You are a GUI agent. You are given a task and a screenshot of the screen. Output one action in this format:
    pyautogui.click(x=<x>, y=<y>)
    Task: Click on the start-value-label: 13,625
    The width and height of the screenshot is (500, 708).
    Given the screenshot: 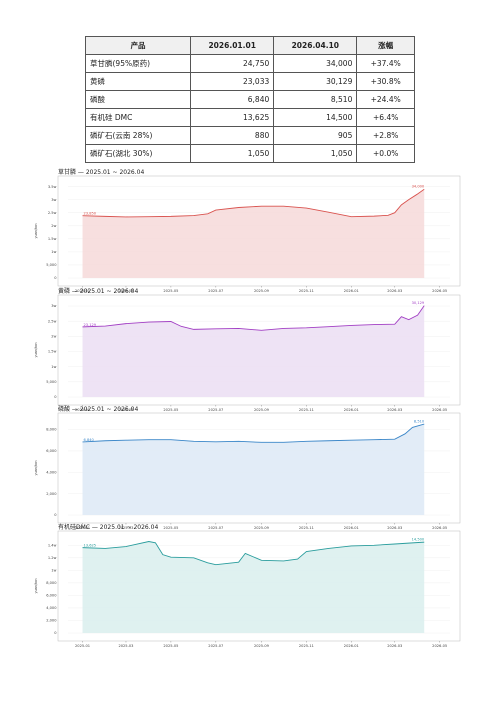 What is the action you would take?
    pyautogui.click(x=90, y=546)
    